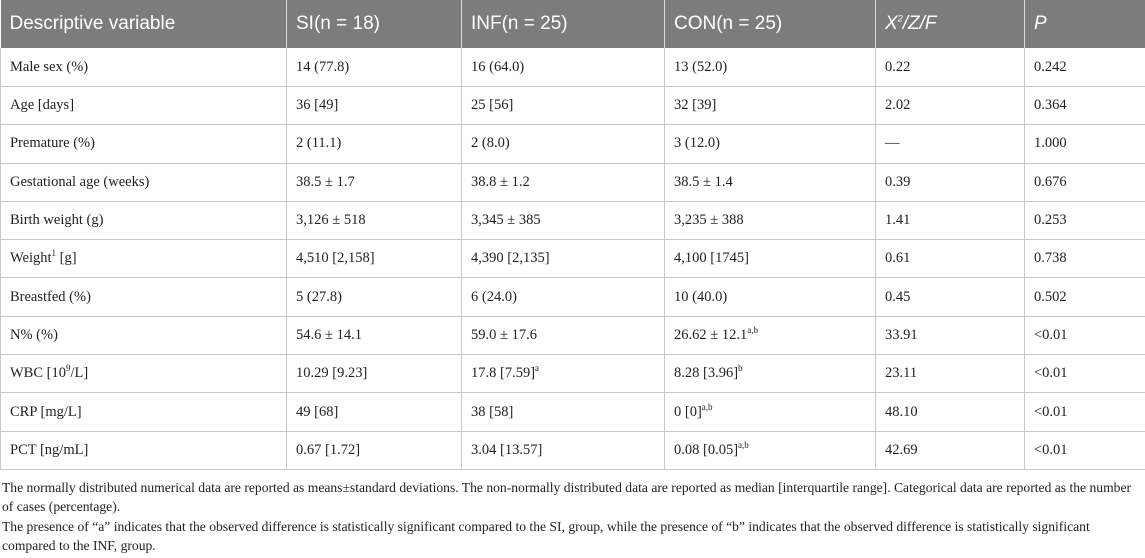 The width and height of the screenshot is (1145, 558). I want to click on cell-inf: 2 (8.0), so click(563, 144).